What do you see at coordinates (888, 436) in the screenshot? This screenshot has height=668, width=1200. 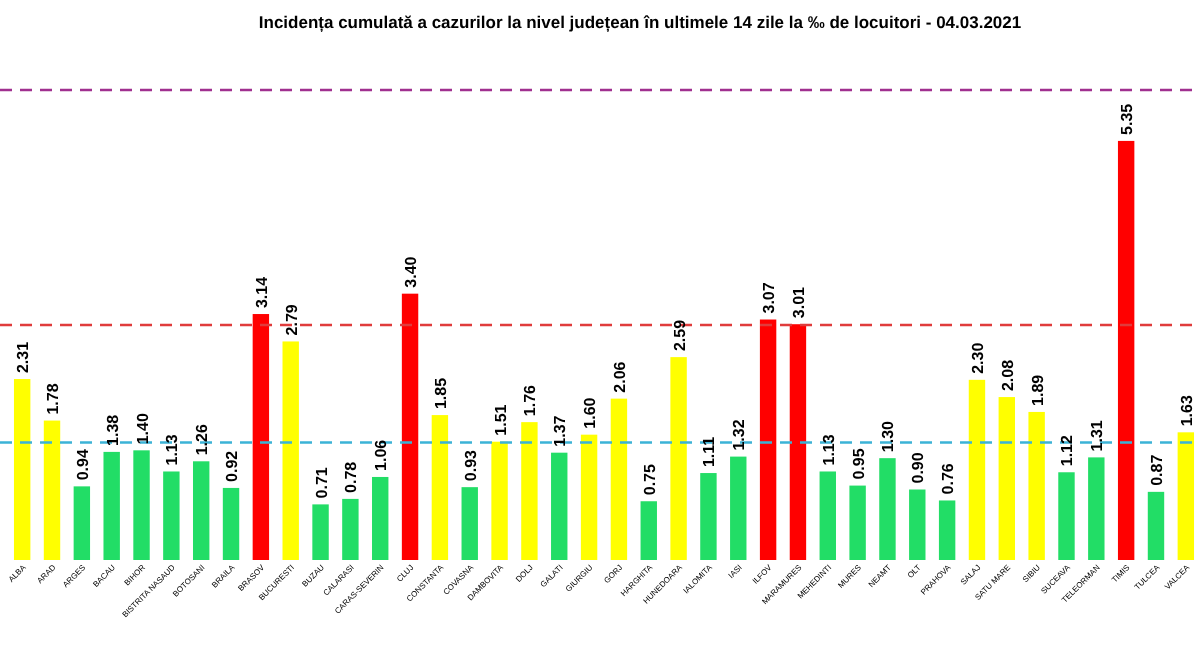 I see `data-label: 1.30` at bounding box center [888, 436].